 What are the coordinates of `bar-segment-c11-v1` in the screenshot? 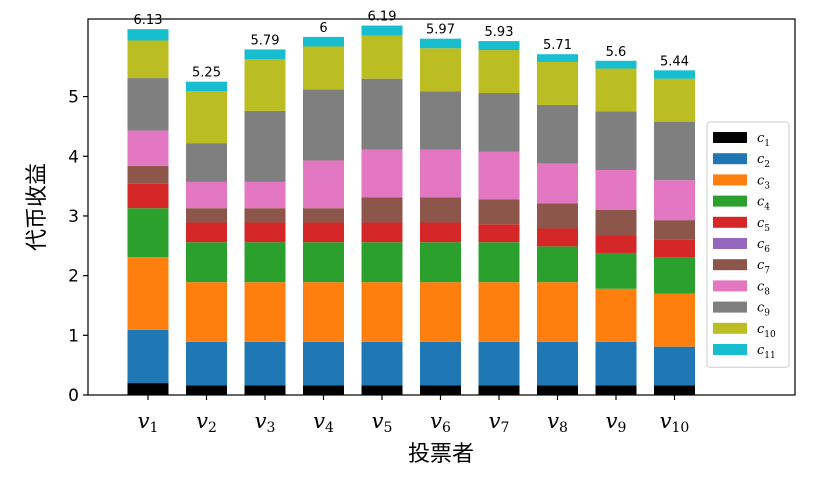 It's located at (148, 35).